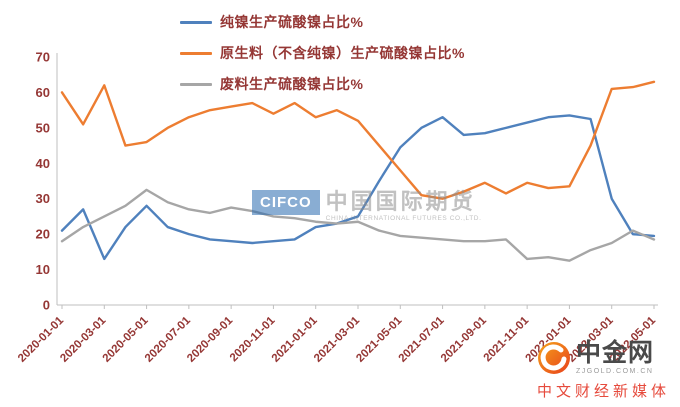  What do you see at coordinates (43, 269) in the screenshot?
I see `y-tick-label: 10` at bounding box center [43, 269].